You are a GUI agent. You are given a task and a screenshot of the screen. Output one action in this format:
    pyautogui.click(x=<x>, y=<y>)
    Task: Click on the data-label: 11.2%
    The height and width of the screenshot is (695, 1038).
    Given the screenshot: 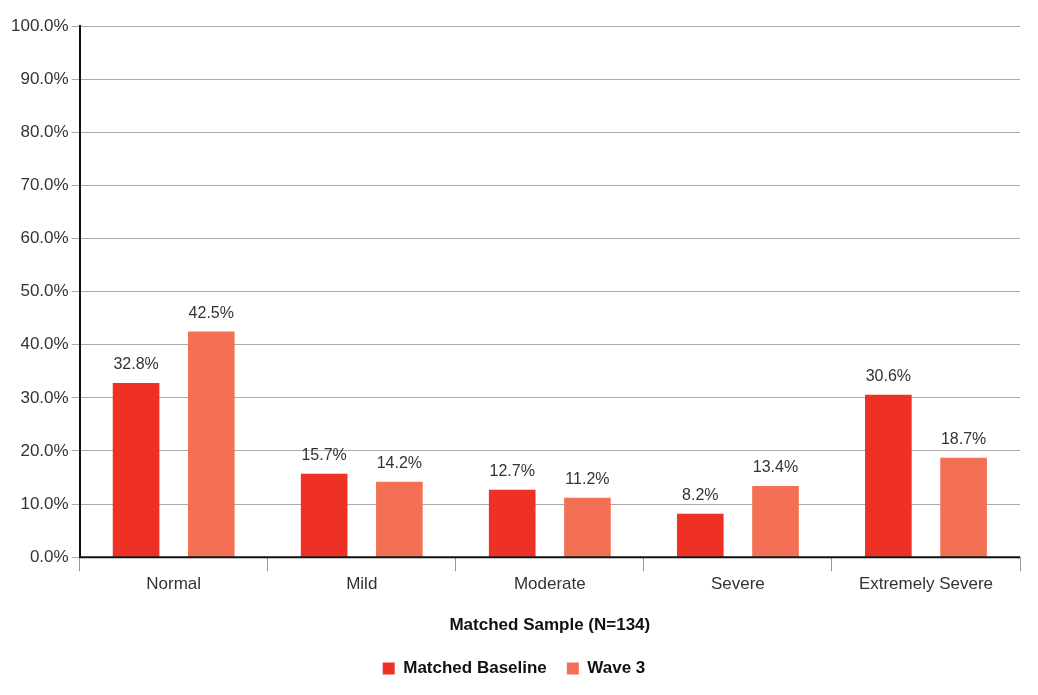 What is the action you would take?
    pyautogui.click(x=587, y=479)
    